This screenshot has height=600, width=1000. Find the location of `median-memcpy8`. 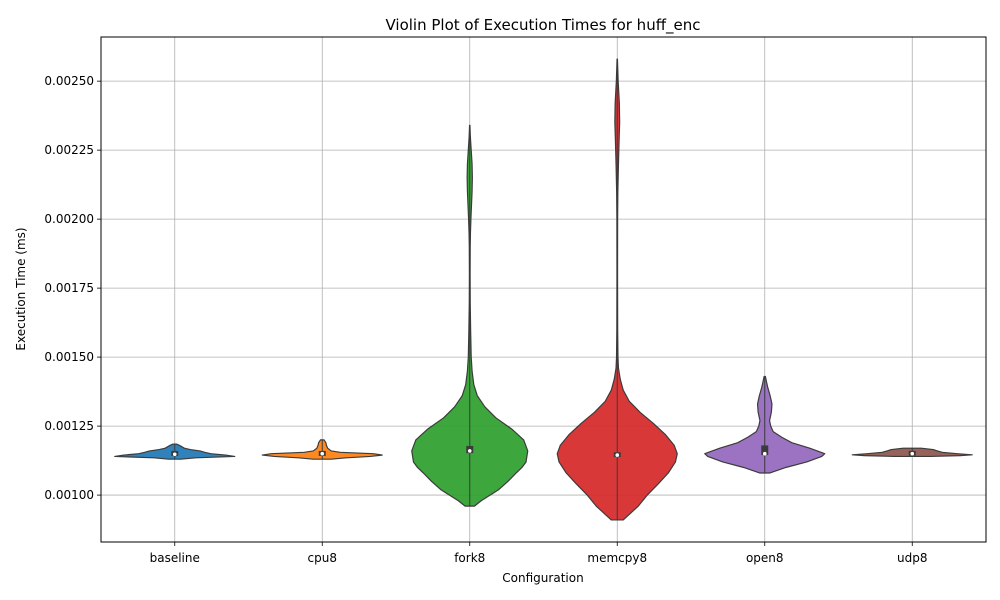

median-memcpy8 is located at coordinates (617, 455).